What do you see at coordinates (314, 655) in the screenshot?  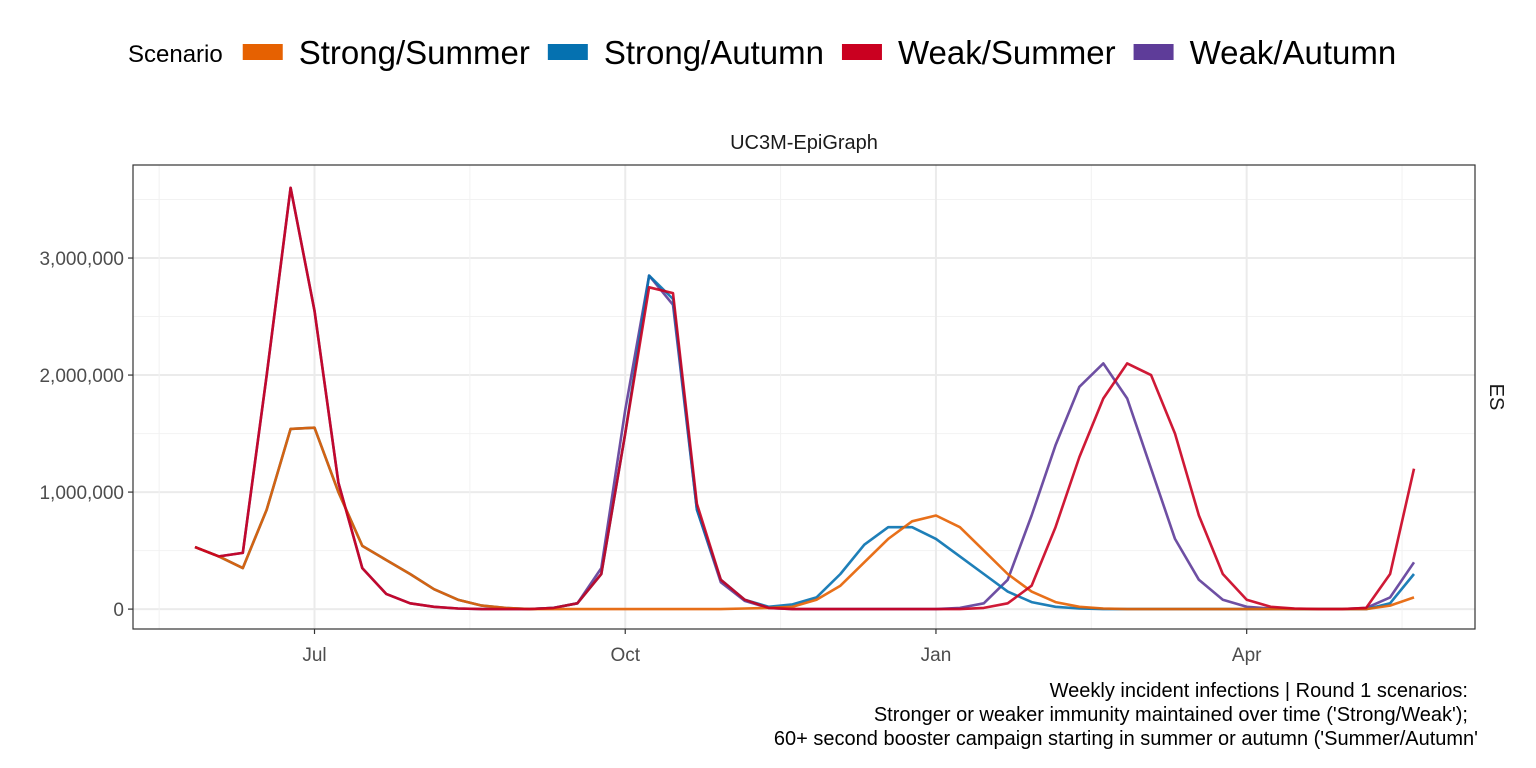 I see `x-tick-label: Jul` at bounding box center [314, 655].